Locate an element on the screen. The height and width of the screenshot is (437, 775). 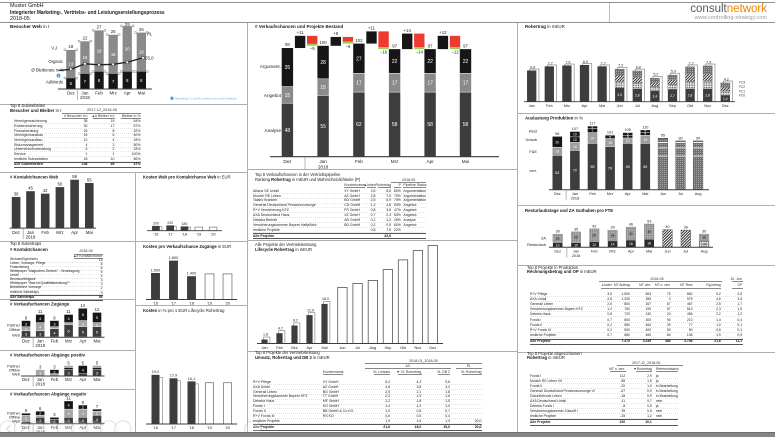
svg-text: ZA is located at coordinates (543, 237).